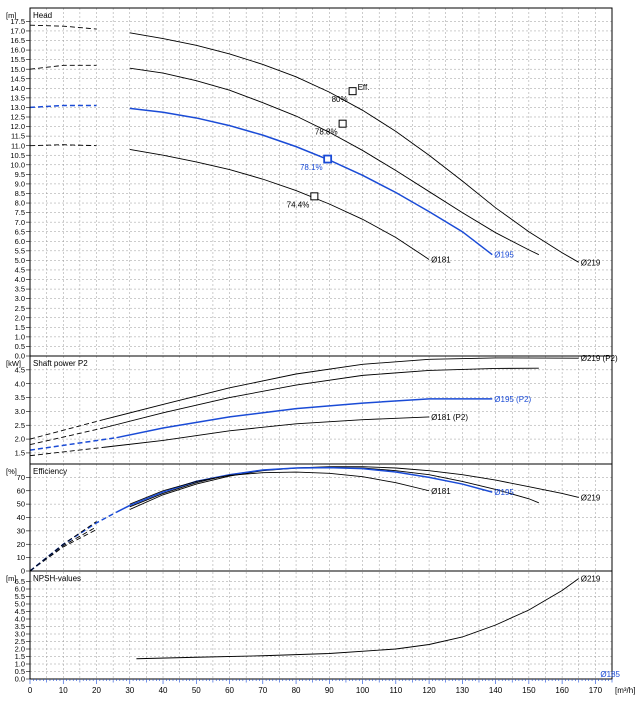 The height and width of the screenshot is (703, 635). I want to click on y-tick-label: 0, so click(23, 571).